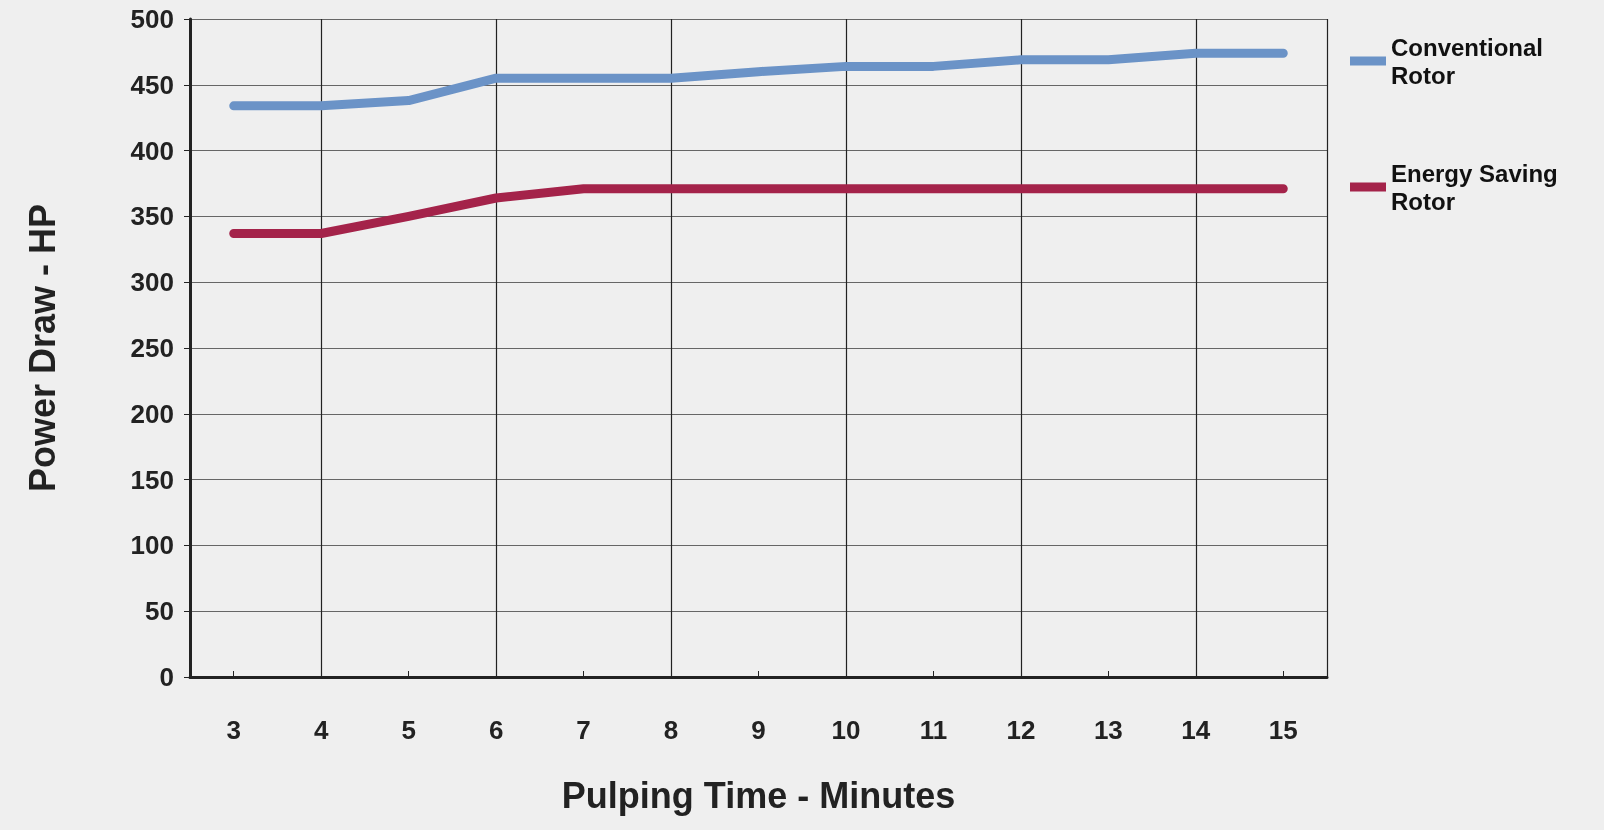 The image size is (1604, 830). I want to click on x-tick-label: 8, so click(671, 730).